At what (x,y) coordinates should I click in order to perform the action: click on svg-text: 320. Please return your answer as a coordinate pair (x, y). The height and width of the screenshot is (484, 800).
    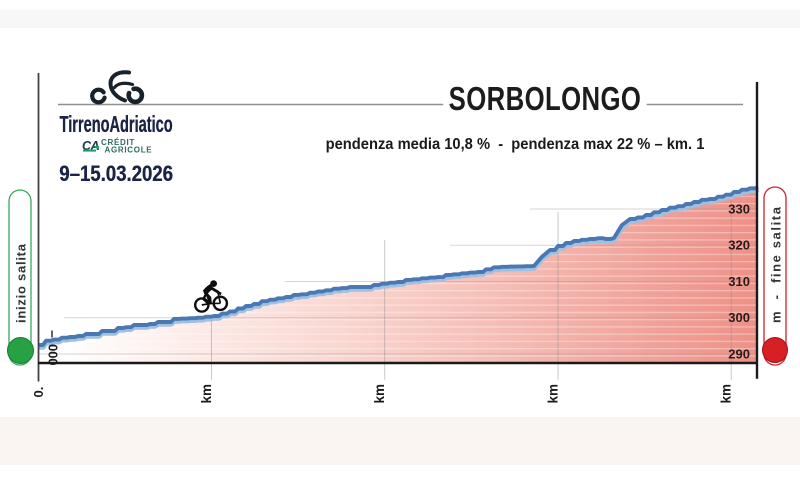
    Looking at the image, I should click on (739, 245).